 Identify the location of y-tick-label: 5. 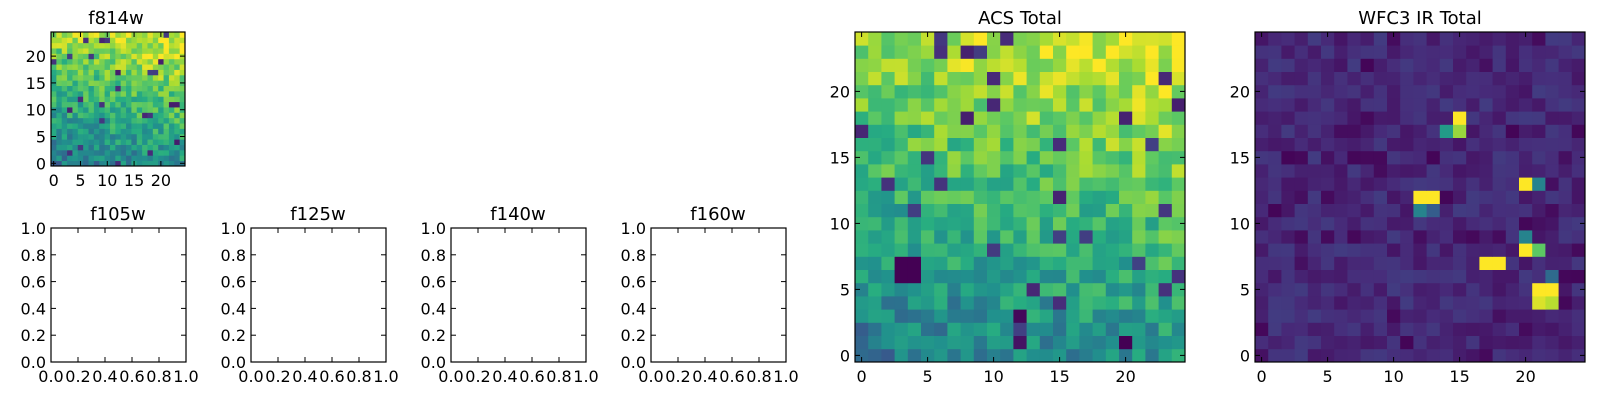
(1245, 289).